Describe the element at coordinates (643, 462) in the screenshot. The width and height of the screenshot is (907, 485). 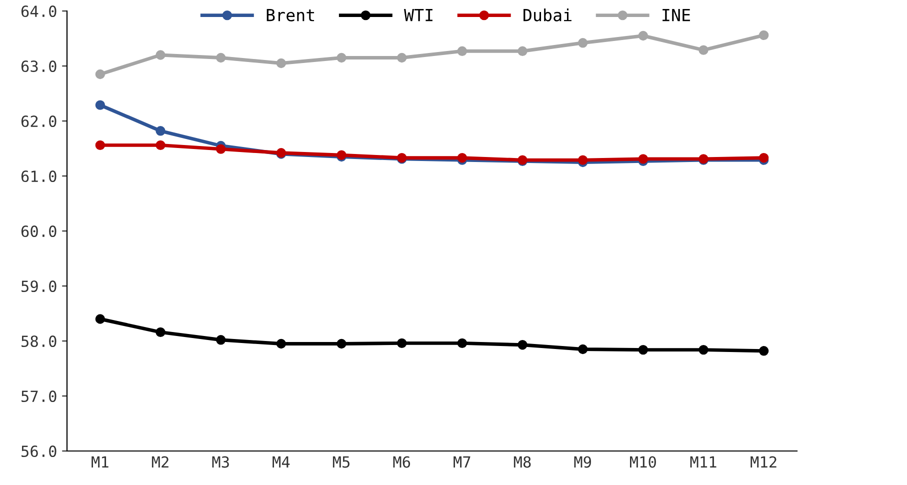
I see `x-tick-label: M10` at that location.